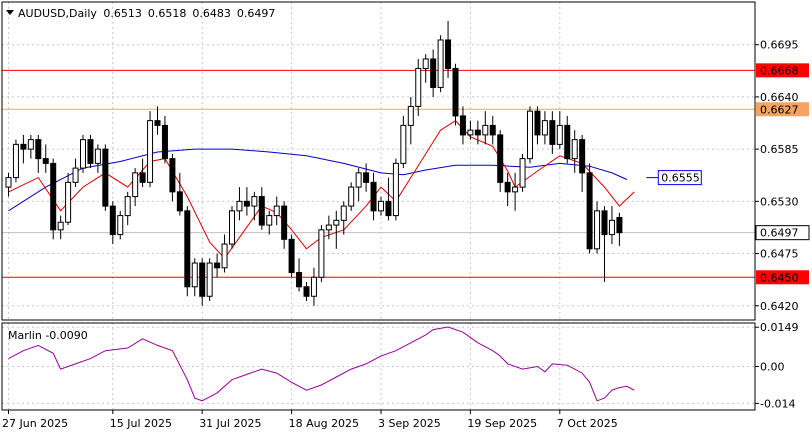  What do you see at coordinates (782, 70) in the screenshot?
I see `level-price-tag` at bounding box center [782, 70].